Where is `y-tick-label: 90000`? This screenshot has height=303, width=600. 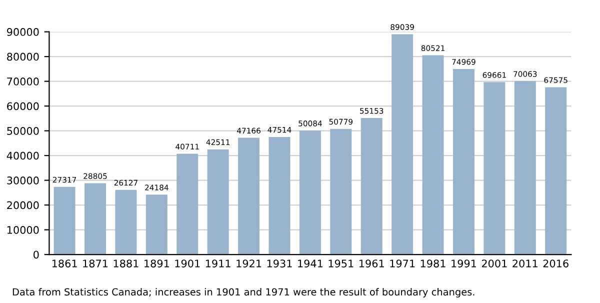
y-tick-label: 90000 is located at coordinates (22, 32).